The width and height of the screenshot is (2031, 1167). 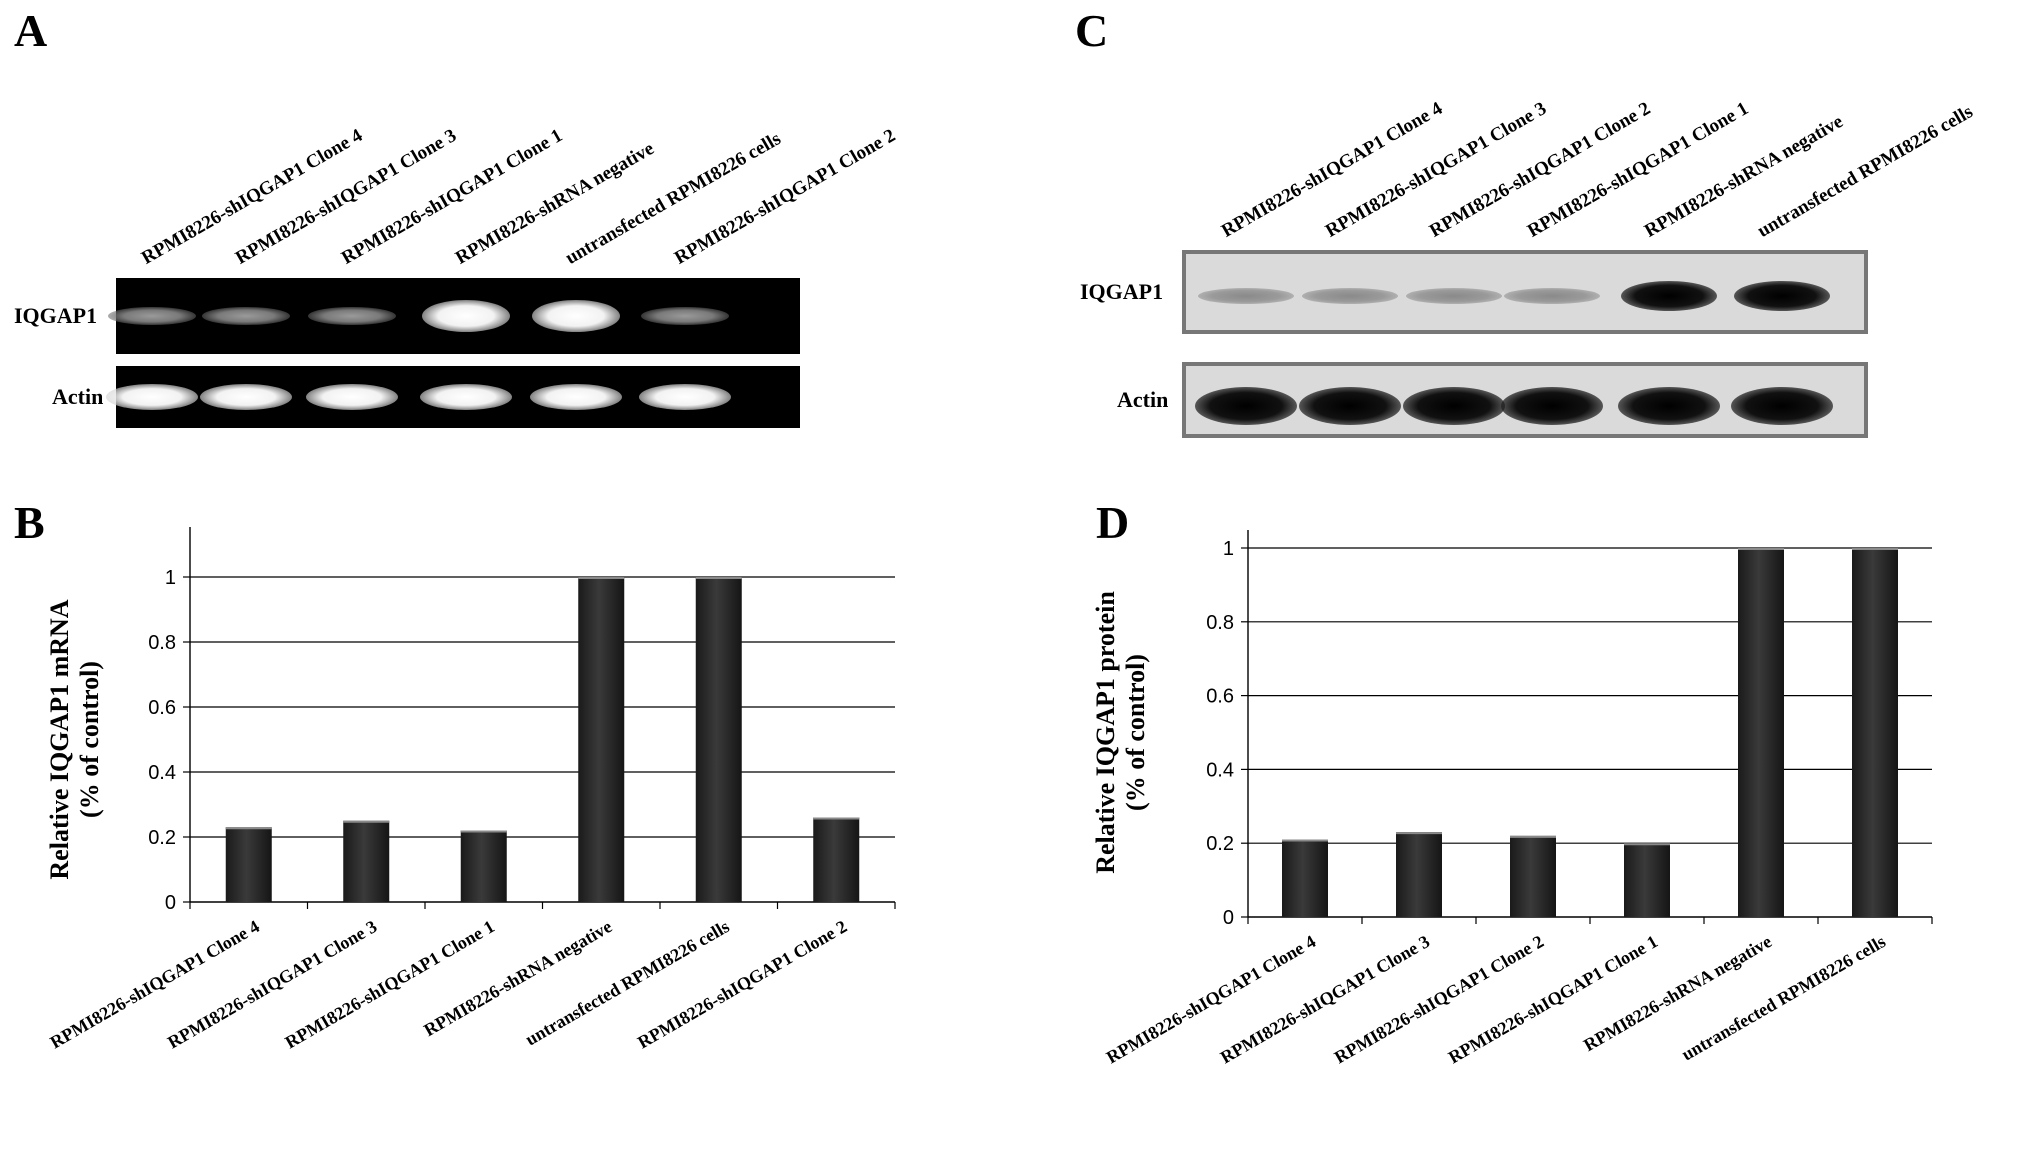 What do you see at coordinates (1113, 522) in the screenshot?
I see `panel-letter-d: D` at bounding box center [1113, 522].